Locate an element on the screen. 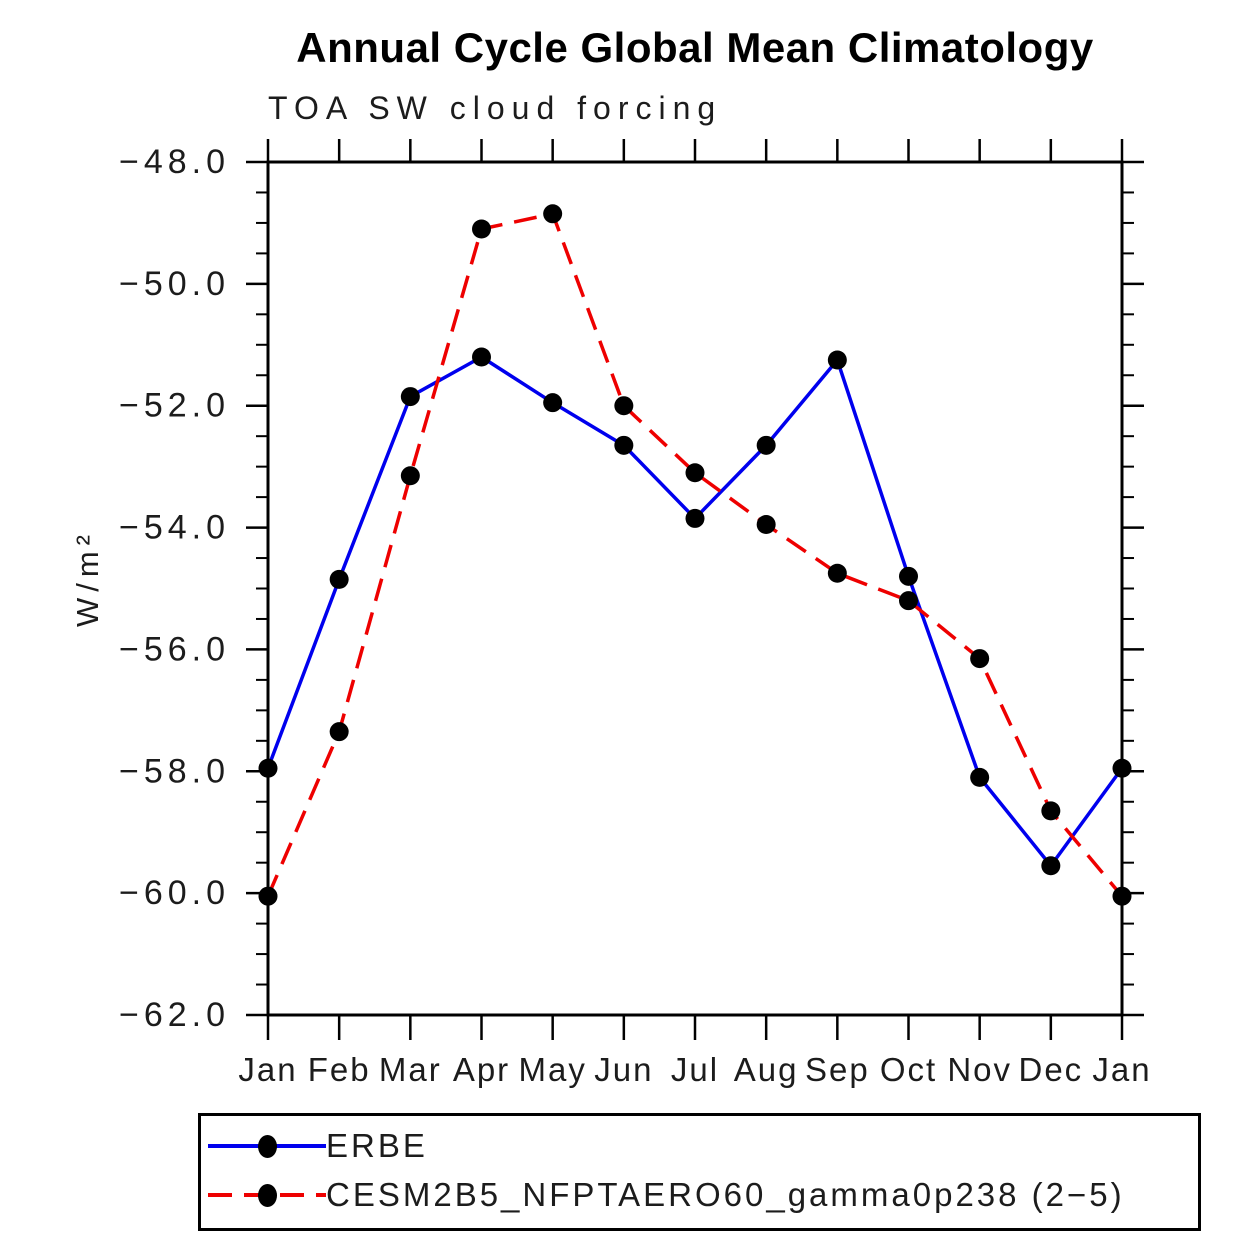 This screenshot has height=1258, width=1258. chart-title: Annual Cycle Global Mean Climatology is located at coordinates (695, 47).